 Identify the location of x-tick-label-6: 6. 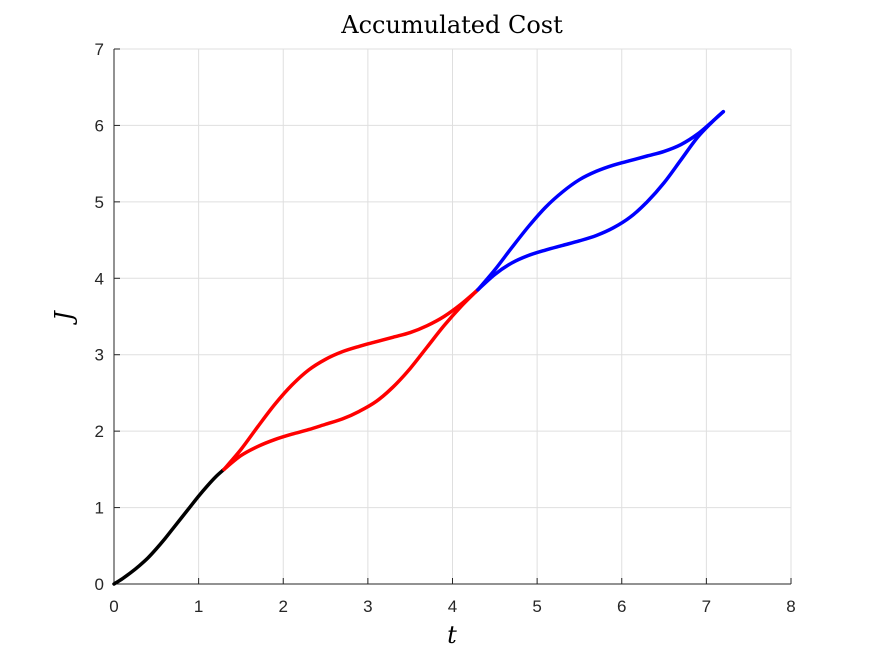
(621, 606).